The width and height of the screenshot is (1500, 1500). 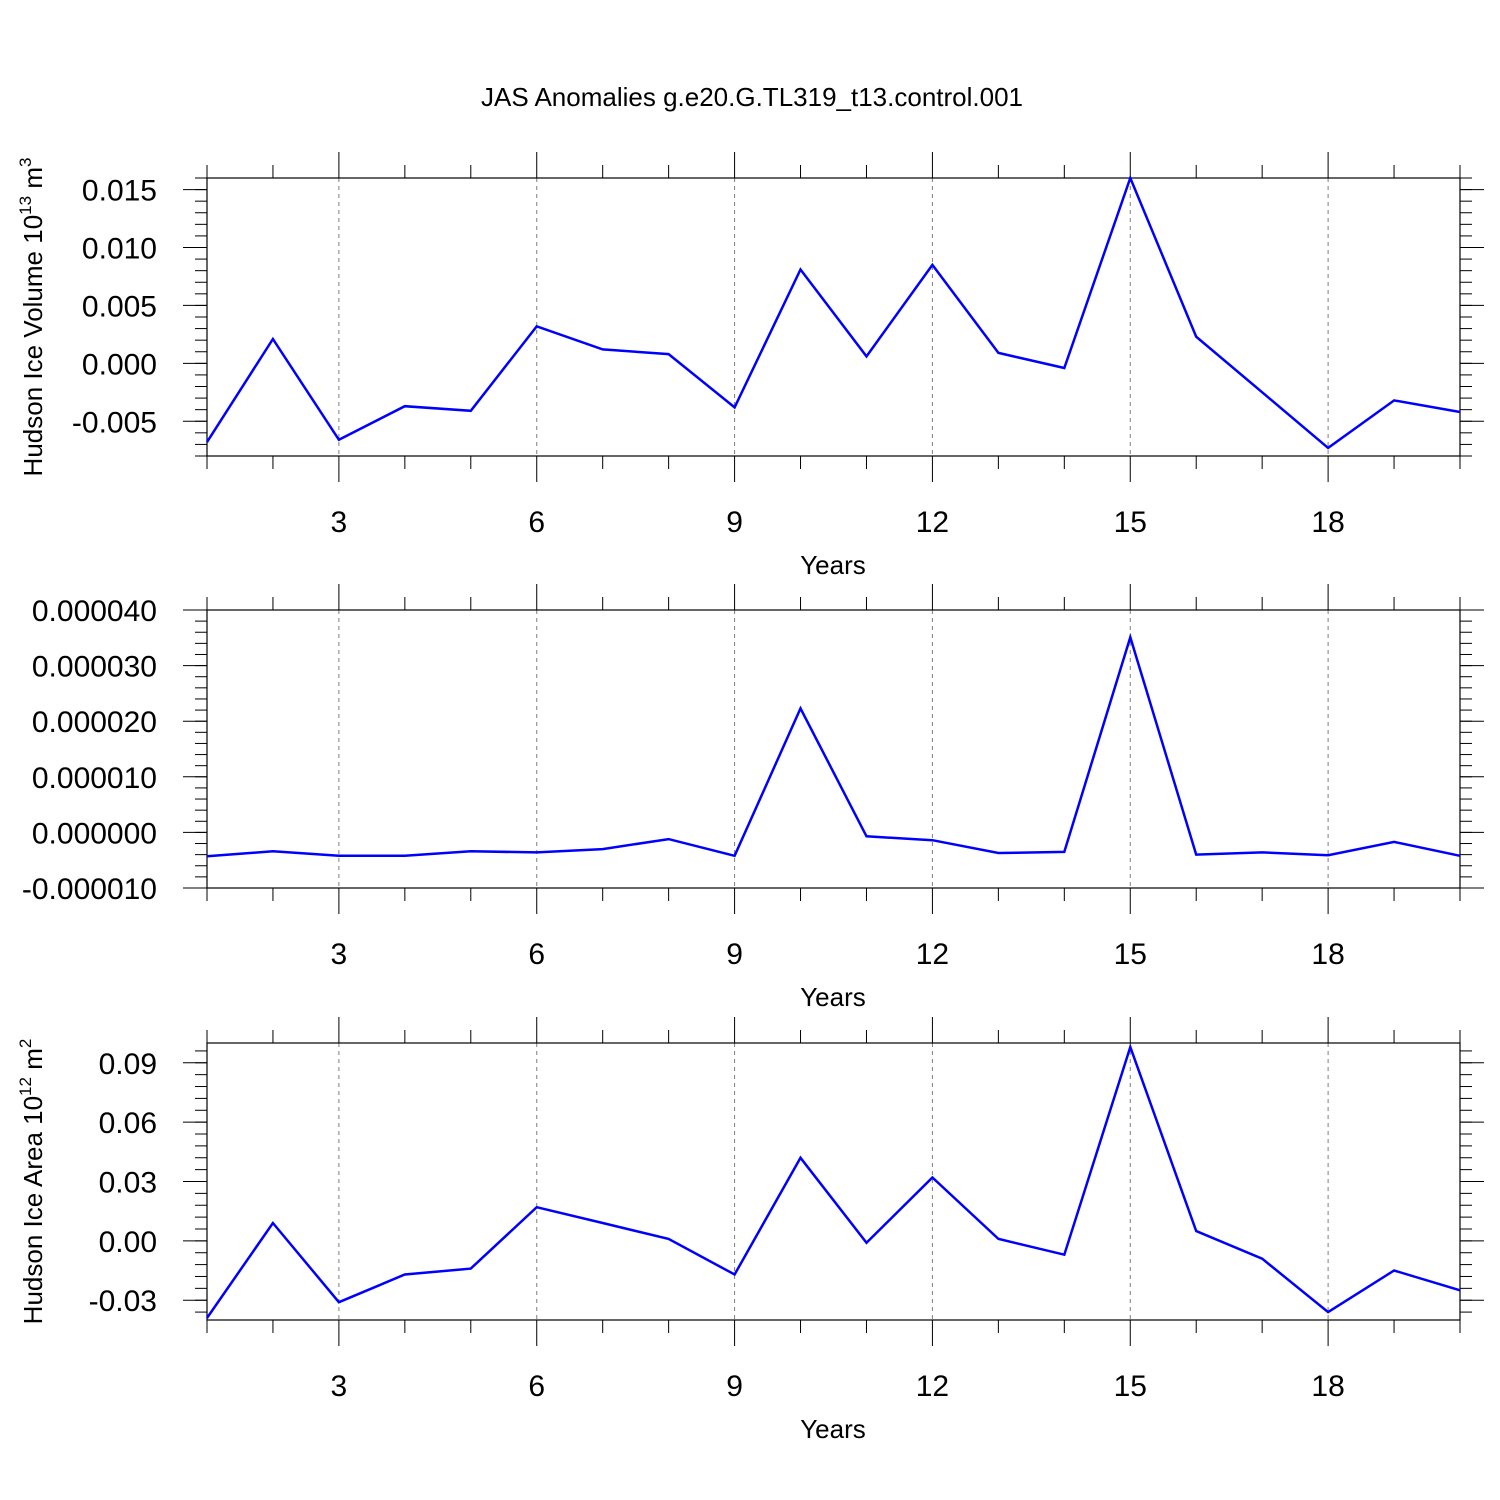 I want to click on y-tick-label: -0.005, so click(x=114, y=422).